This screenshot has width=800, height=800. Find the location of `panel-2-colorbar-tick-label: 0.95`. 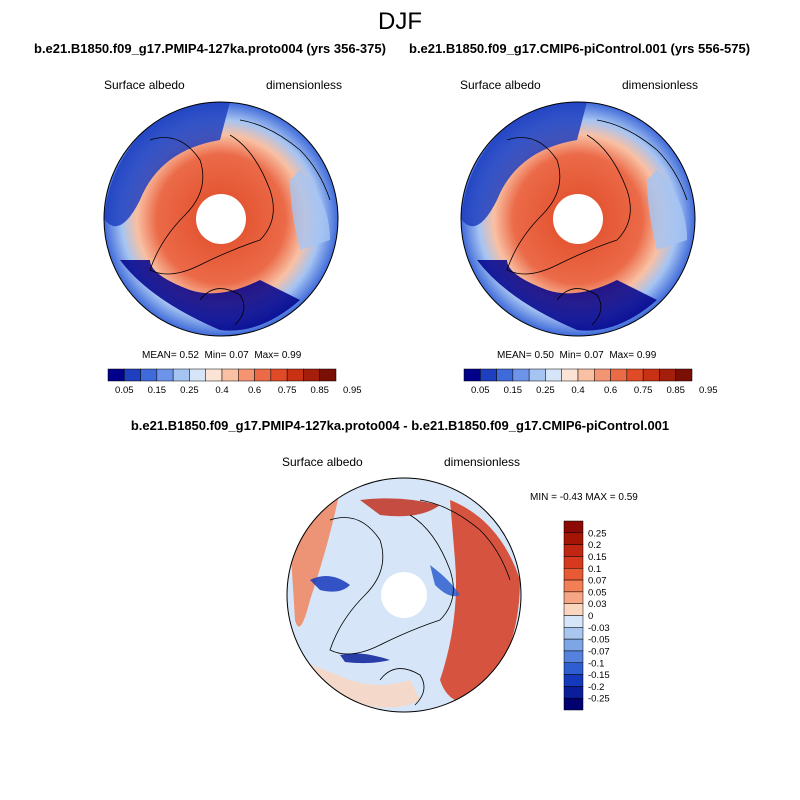

panel-2-colorbar-tick-label: 0.95 is located at coordinates (708, 390).